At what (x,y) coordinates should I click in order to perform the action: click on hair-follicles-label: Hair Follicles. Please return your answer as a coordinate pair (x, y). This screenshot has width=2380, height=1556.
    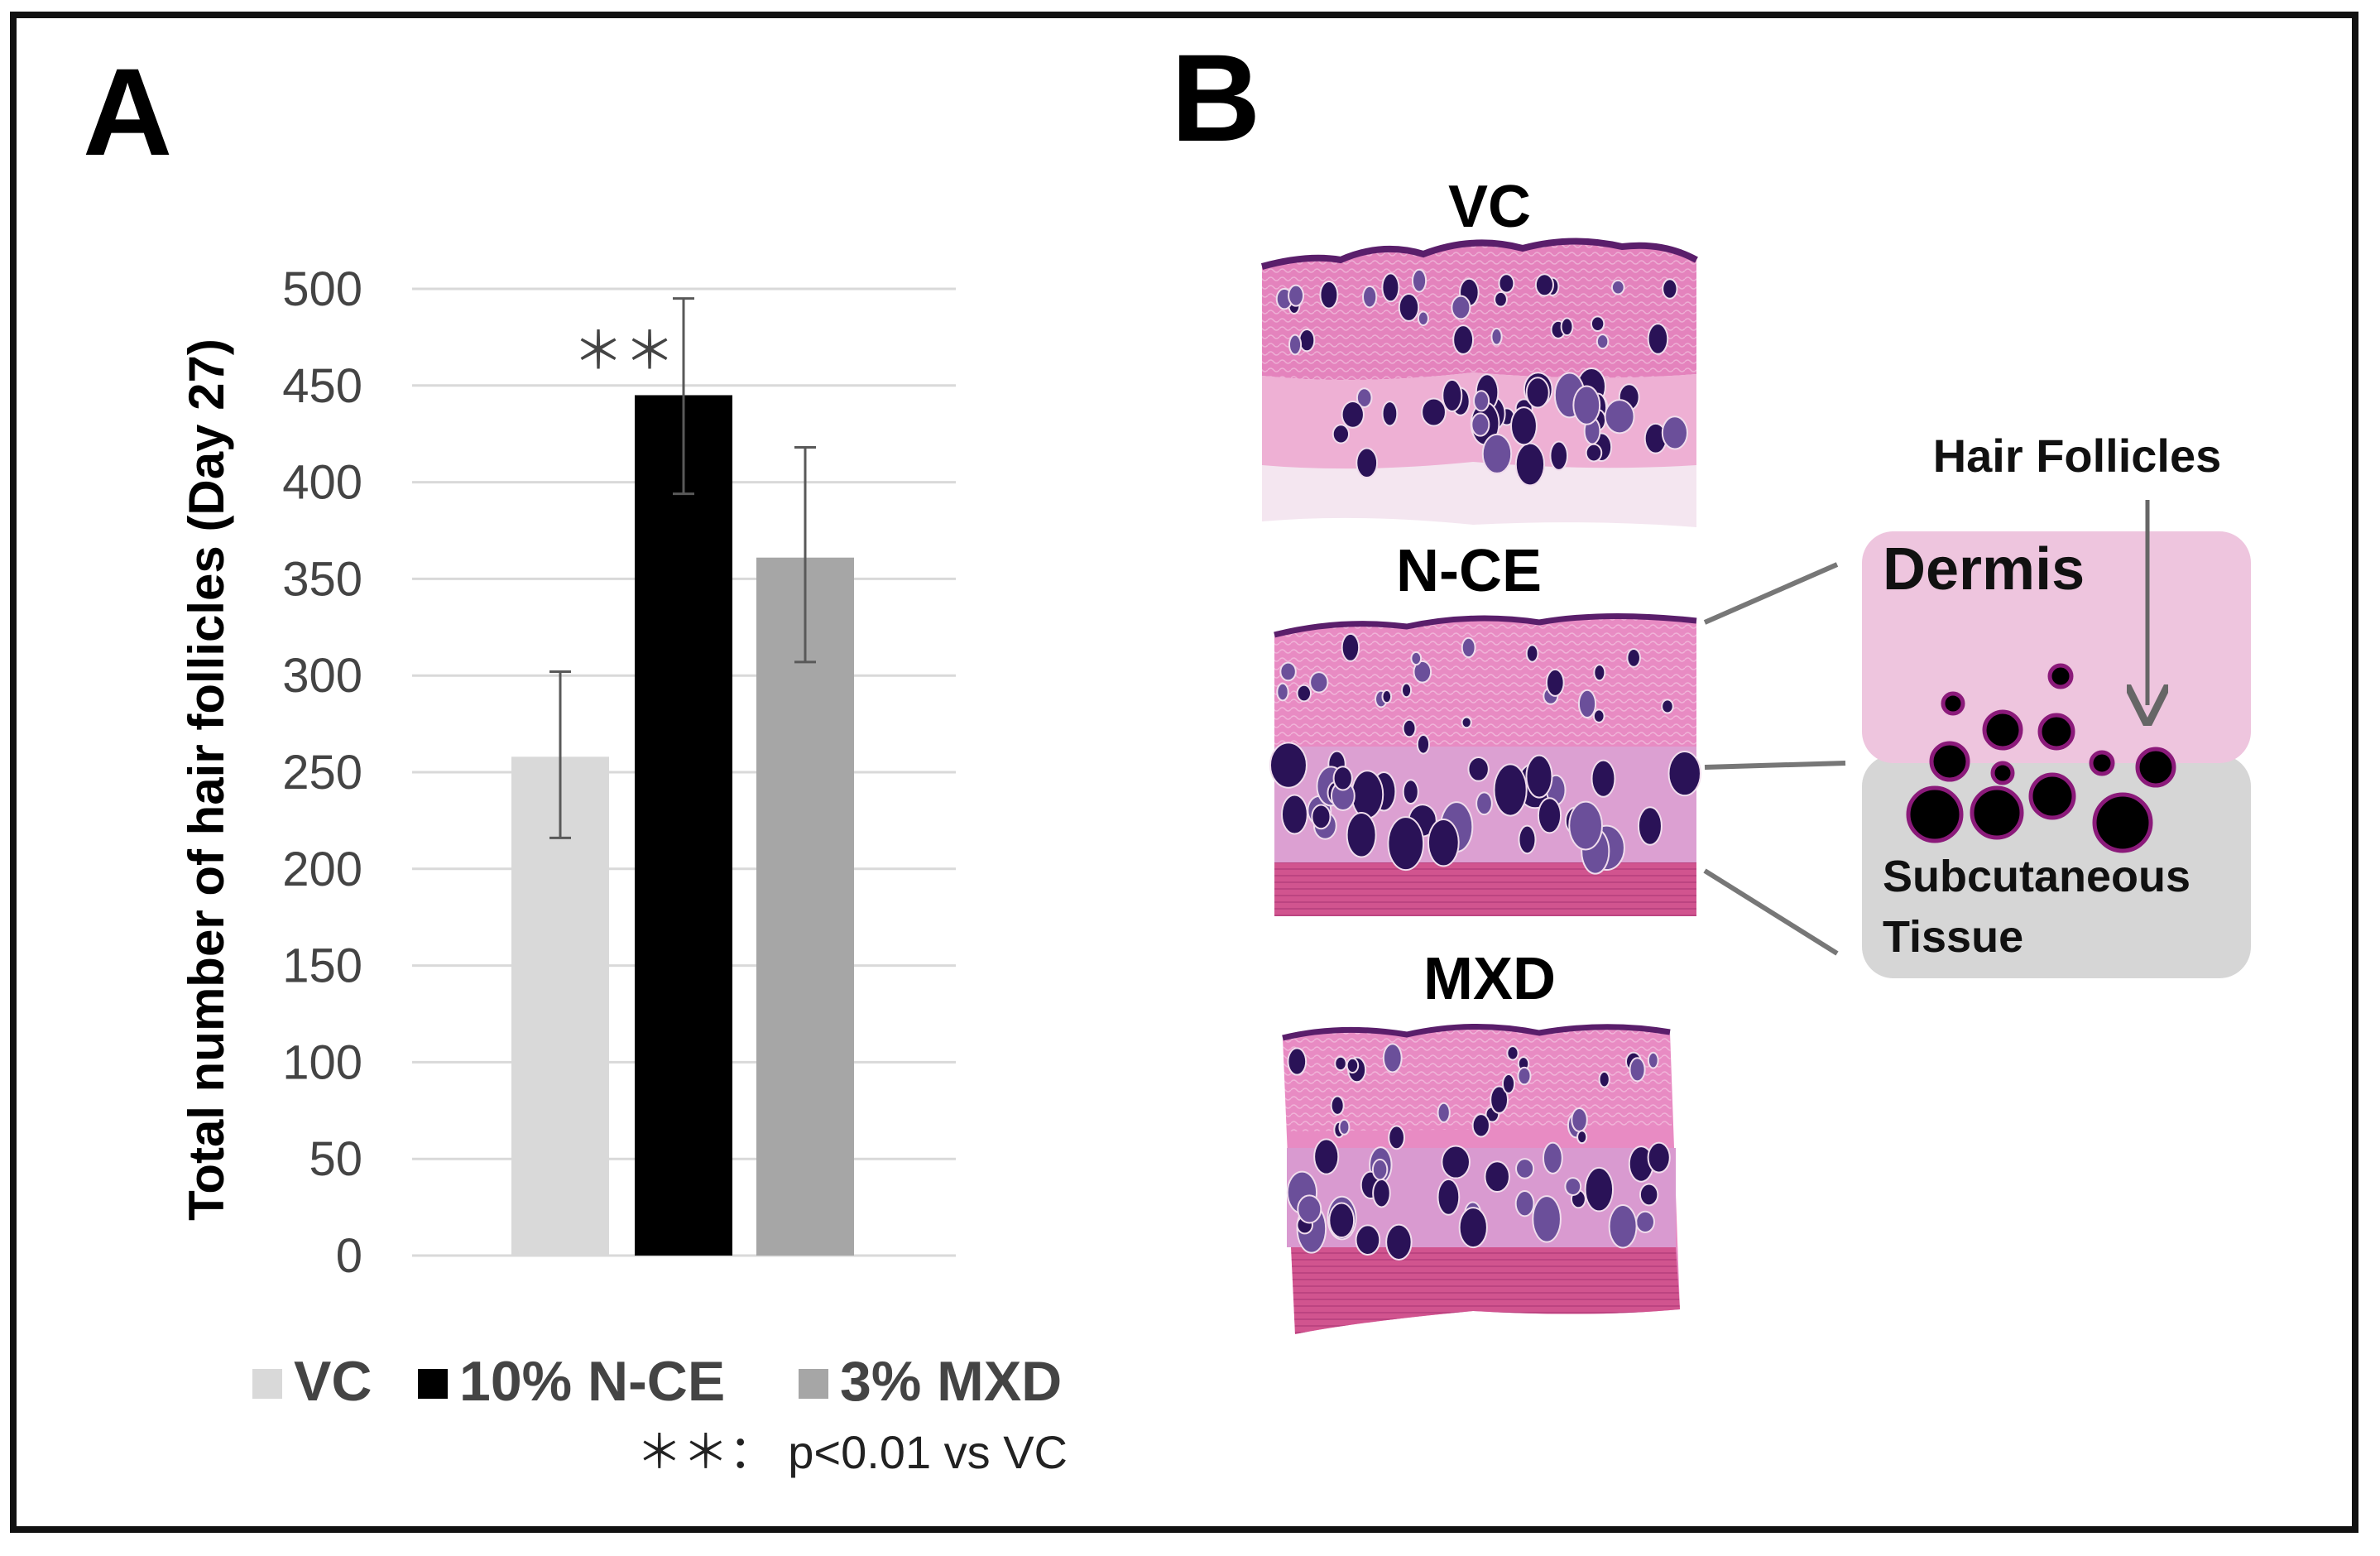
    Looking at the image, I should click on (2077, 456).